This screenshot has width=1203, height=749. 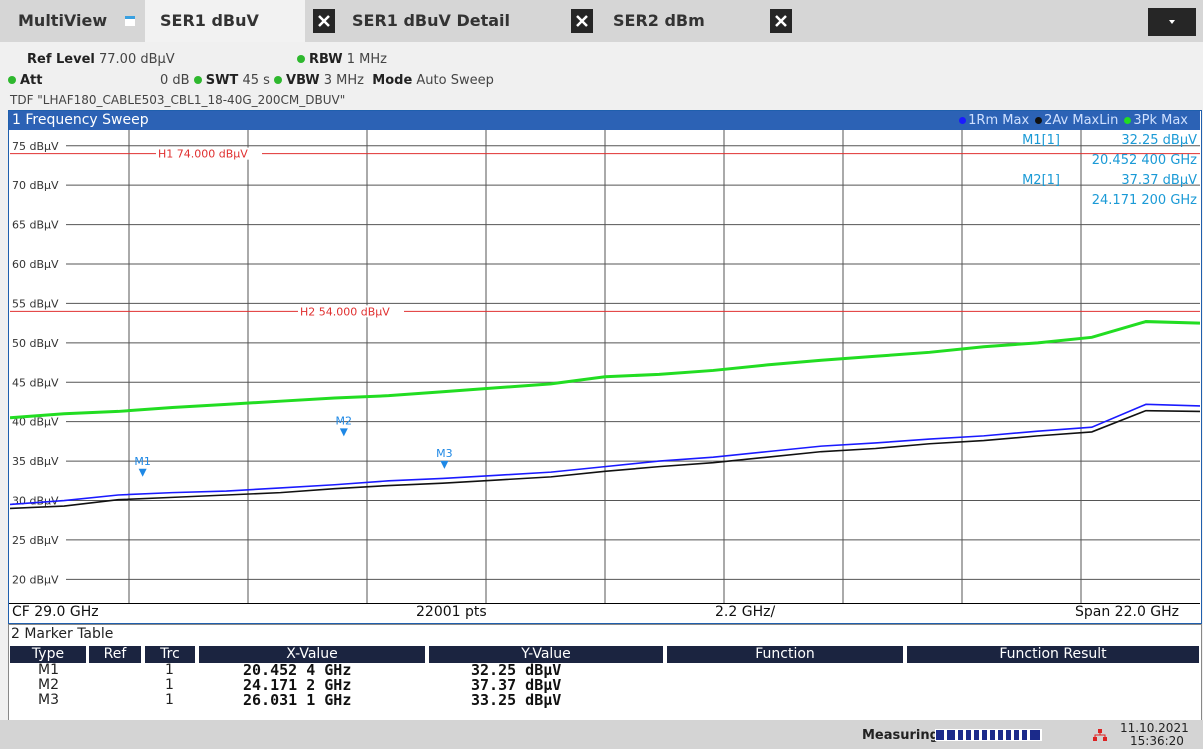 What do you see at coordinates (35, 343) in the screenshot?
I see `y-tick-label: 50 dBµV` at bounding box center [35, 343].